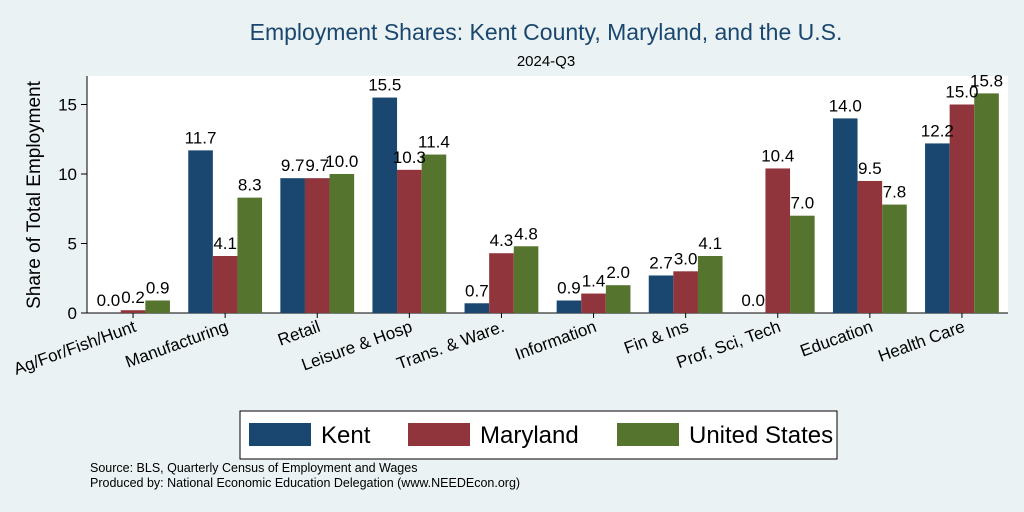  I want to click on bar-value-label: 10.4, so click(777, 155).